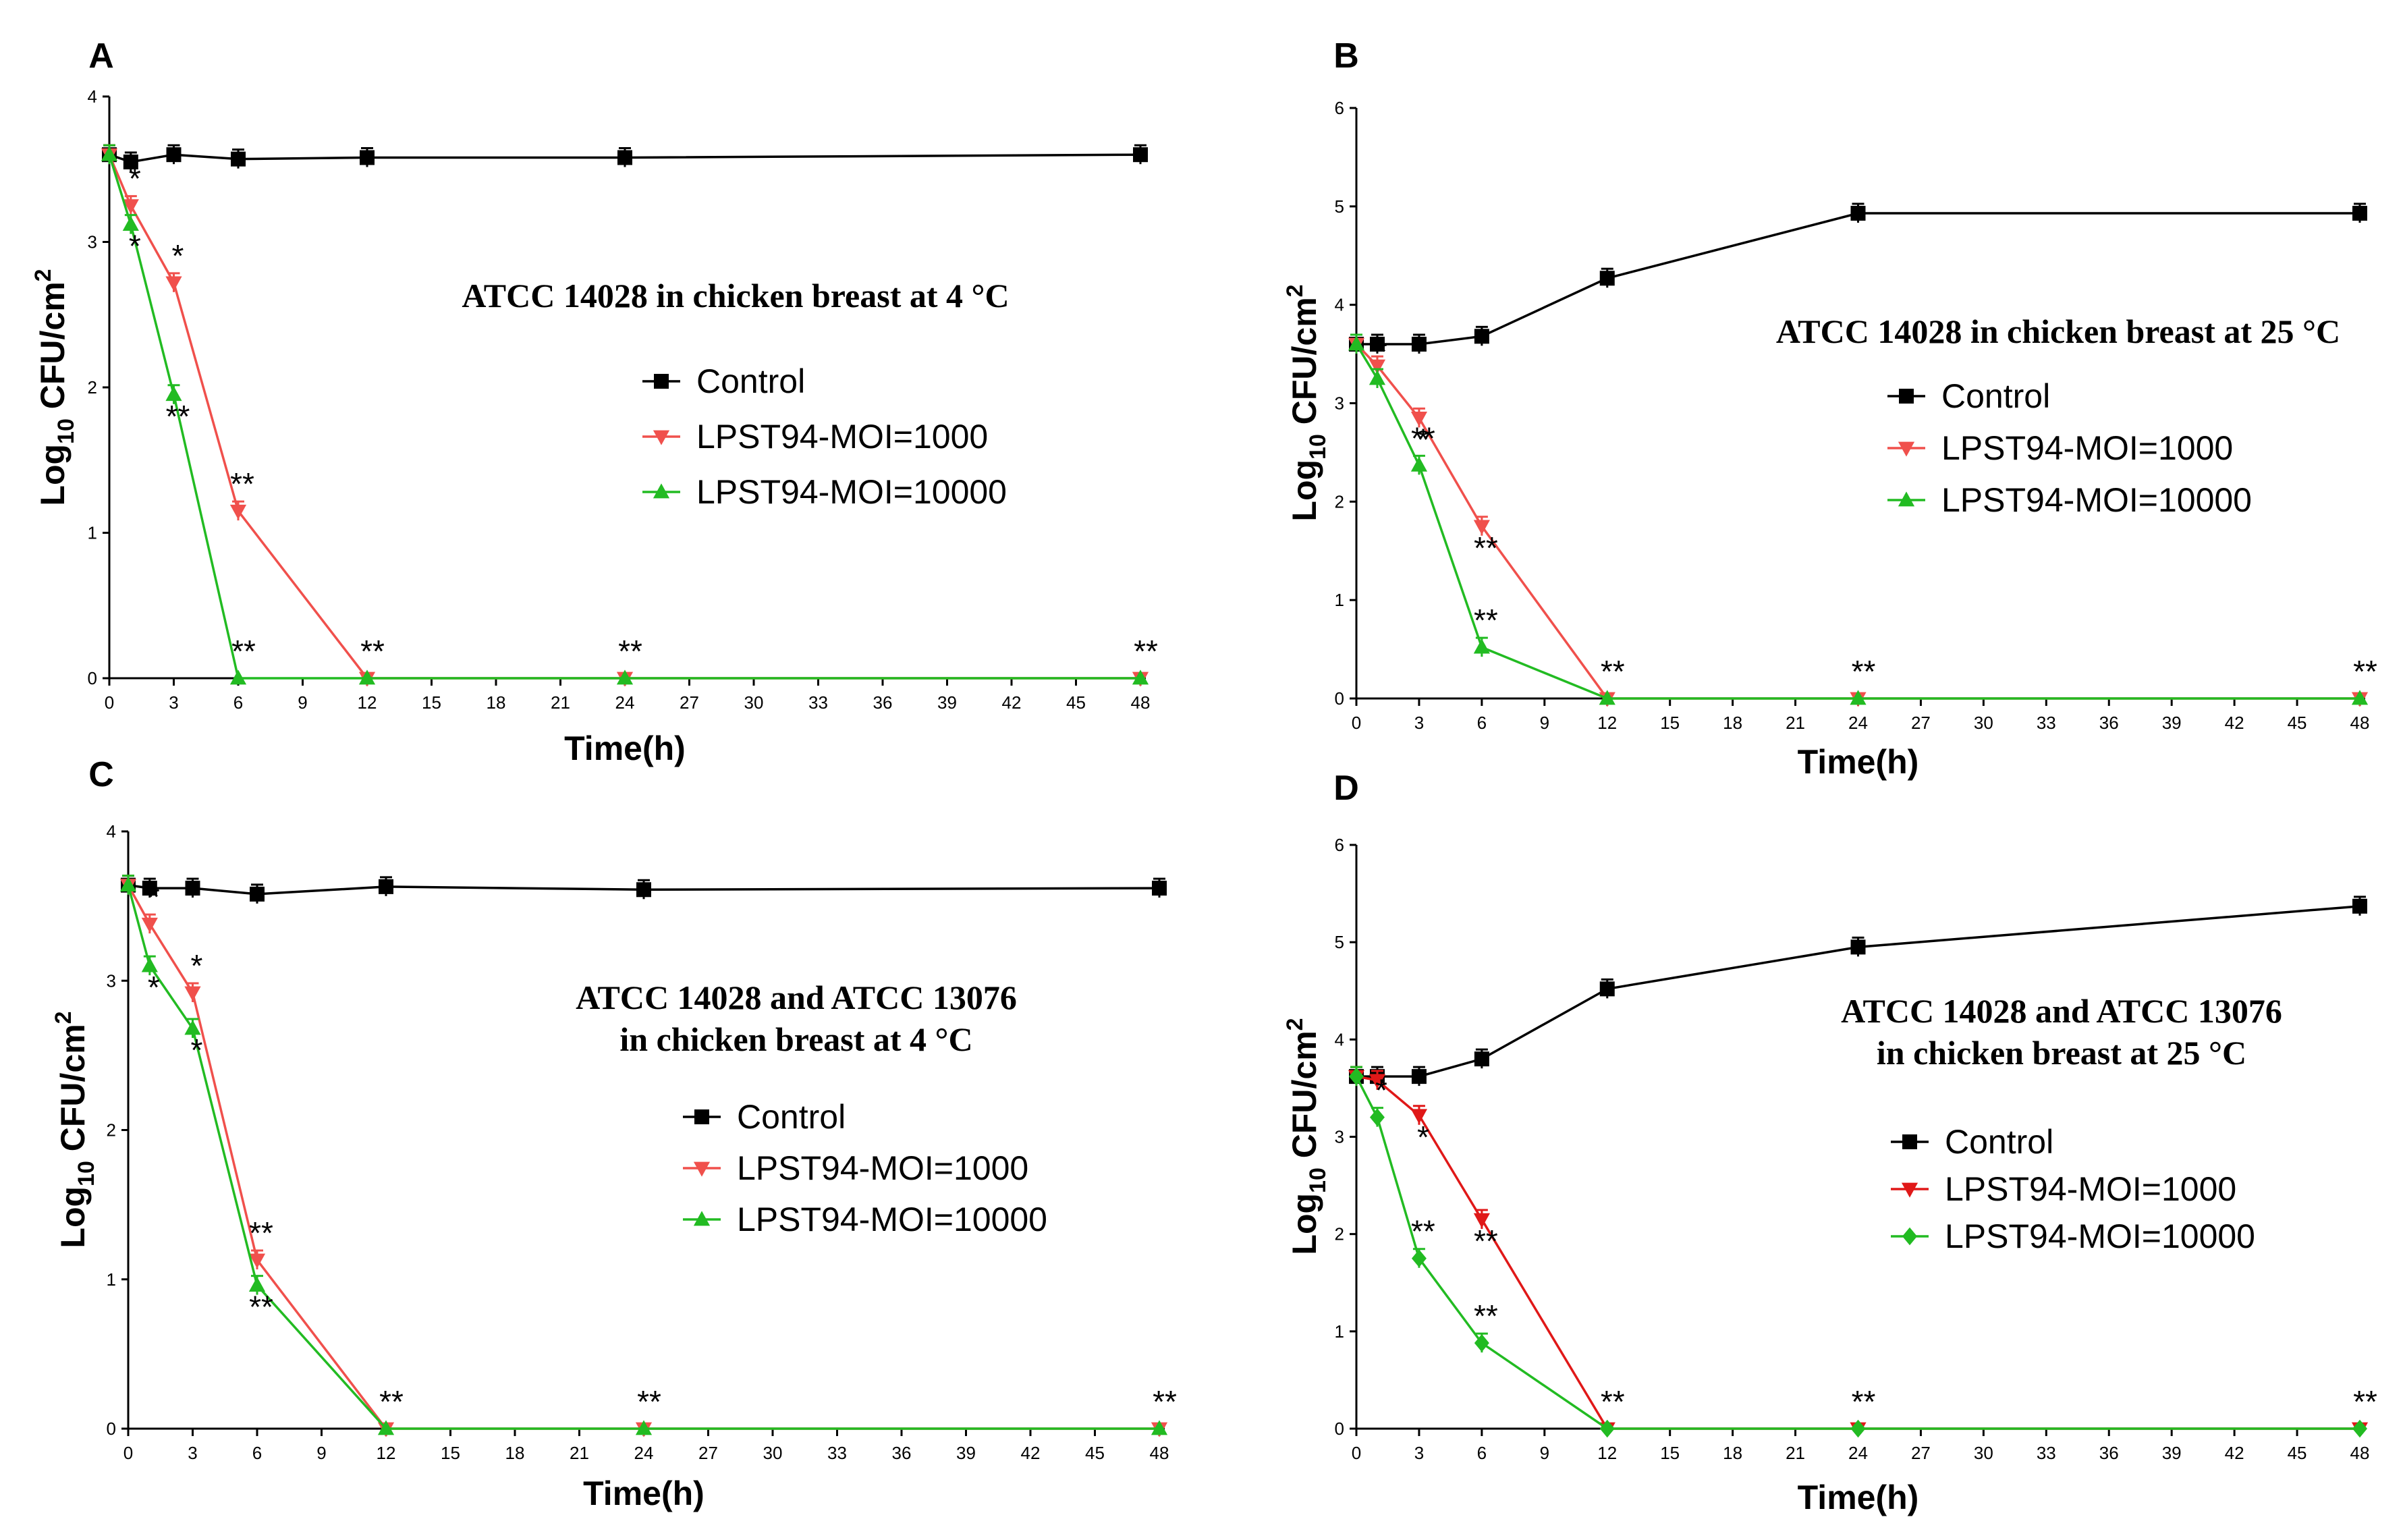 Image resolution: width=2403 pixels, height=1540 pixels. I want to click on x-tick-label: 15, so click(431, 702).